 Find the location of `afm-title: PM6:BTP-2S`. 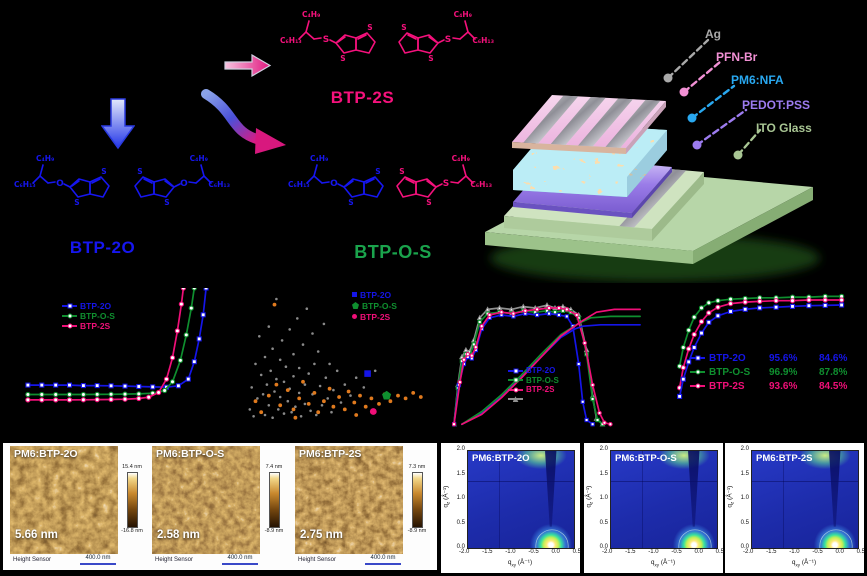

afm-title: PM6:BTP-2S is located at coordinates (330, 454).